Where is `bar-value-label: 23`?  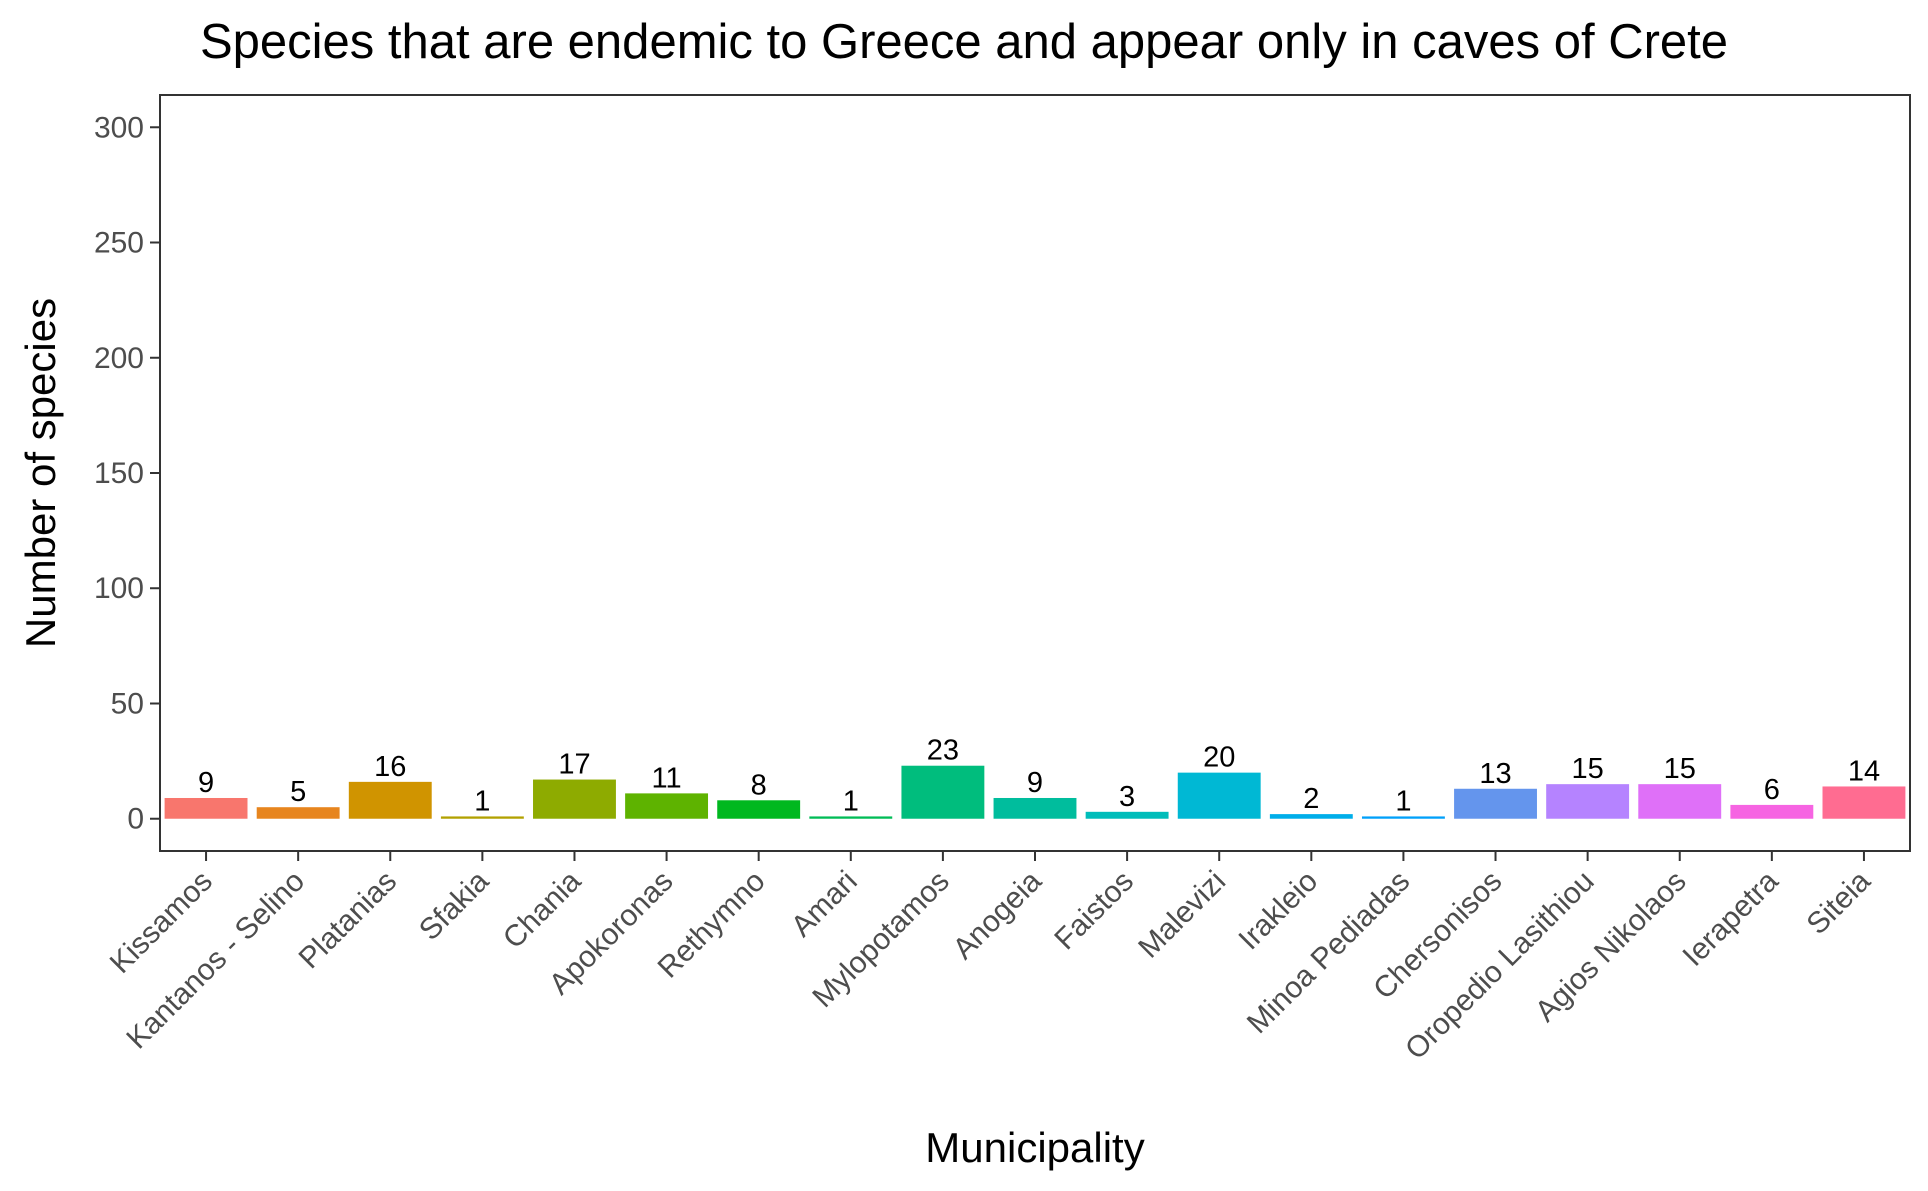 bar-value-label: 23 is located at coordinates (943, 751).